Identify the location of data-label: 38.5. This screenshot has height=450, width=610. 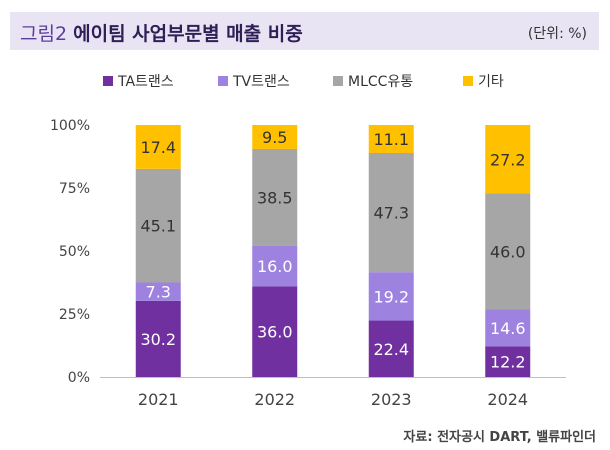
(275, 197).